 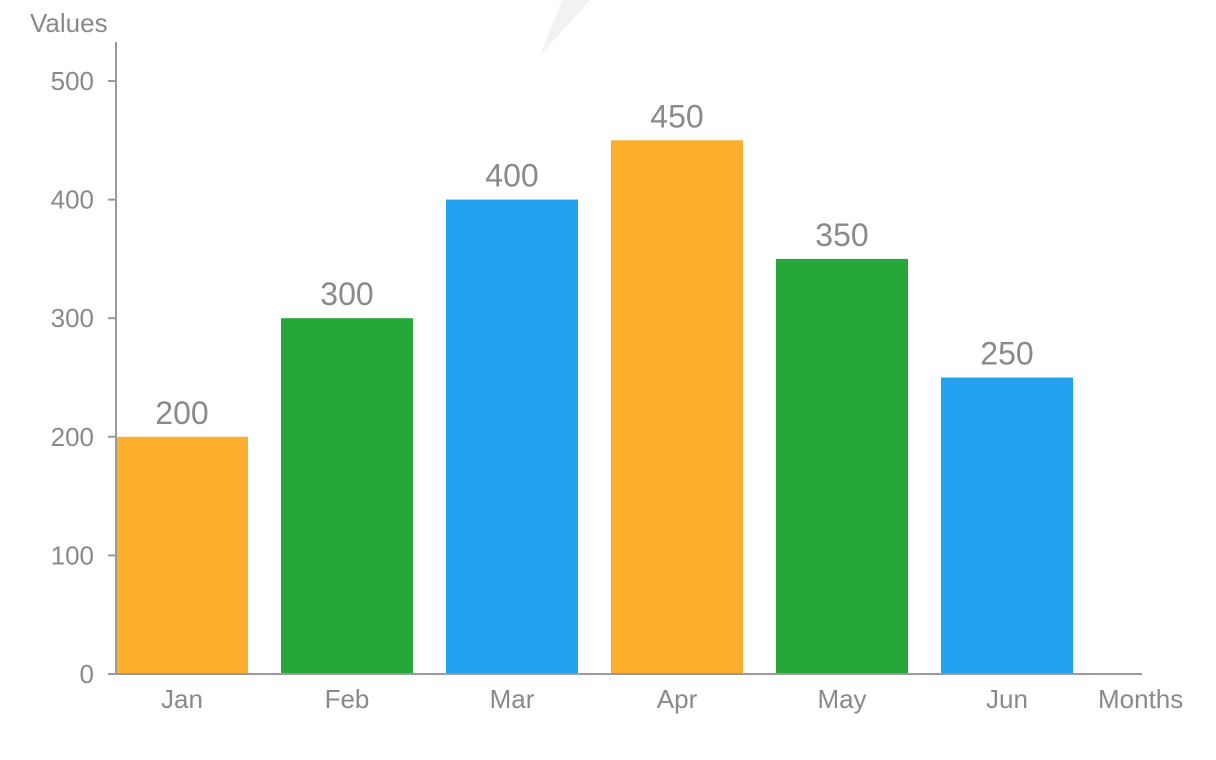 I want to click on y-axis-title: Values, so click(x=69, y=23).